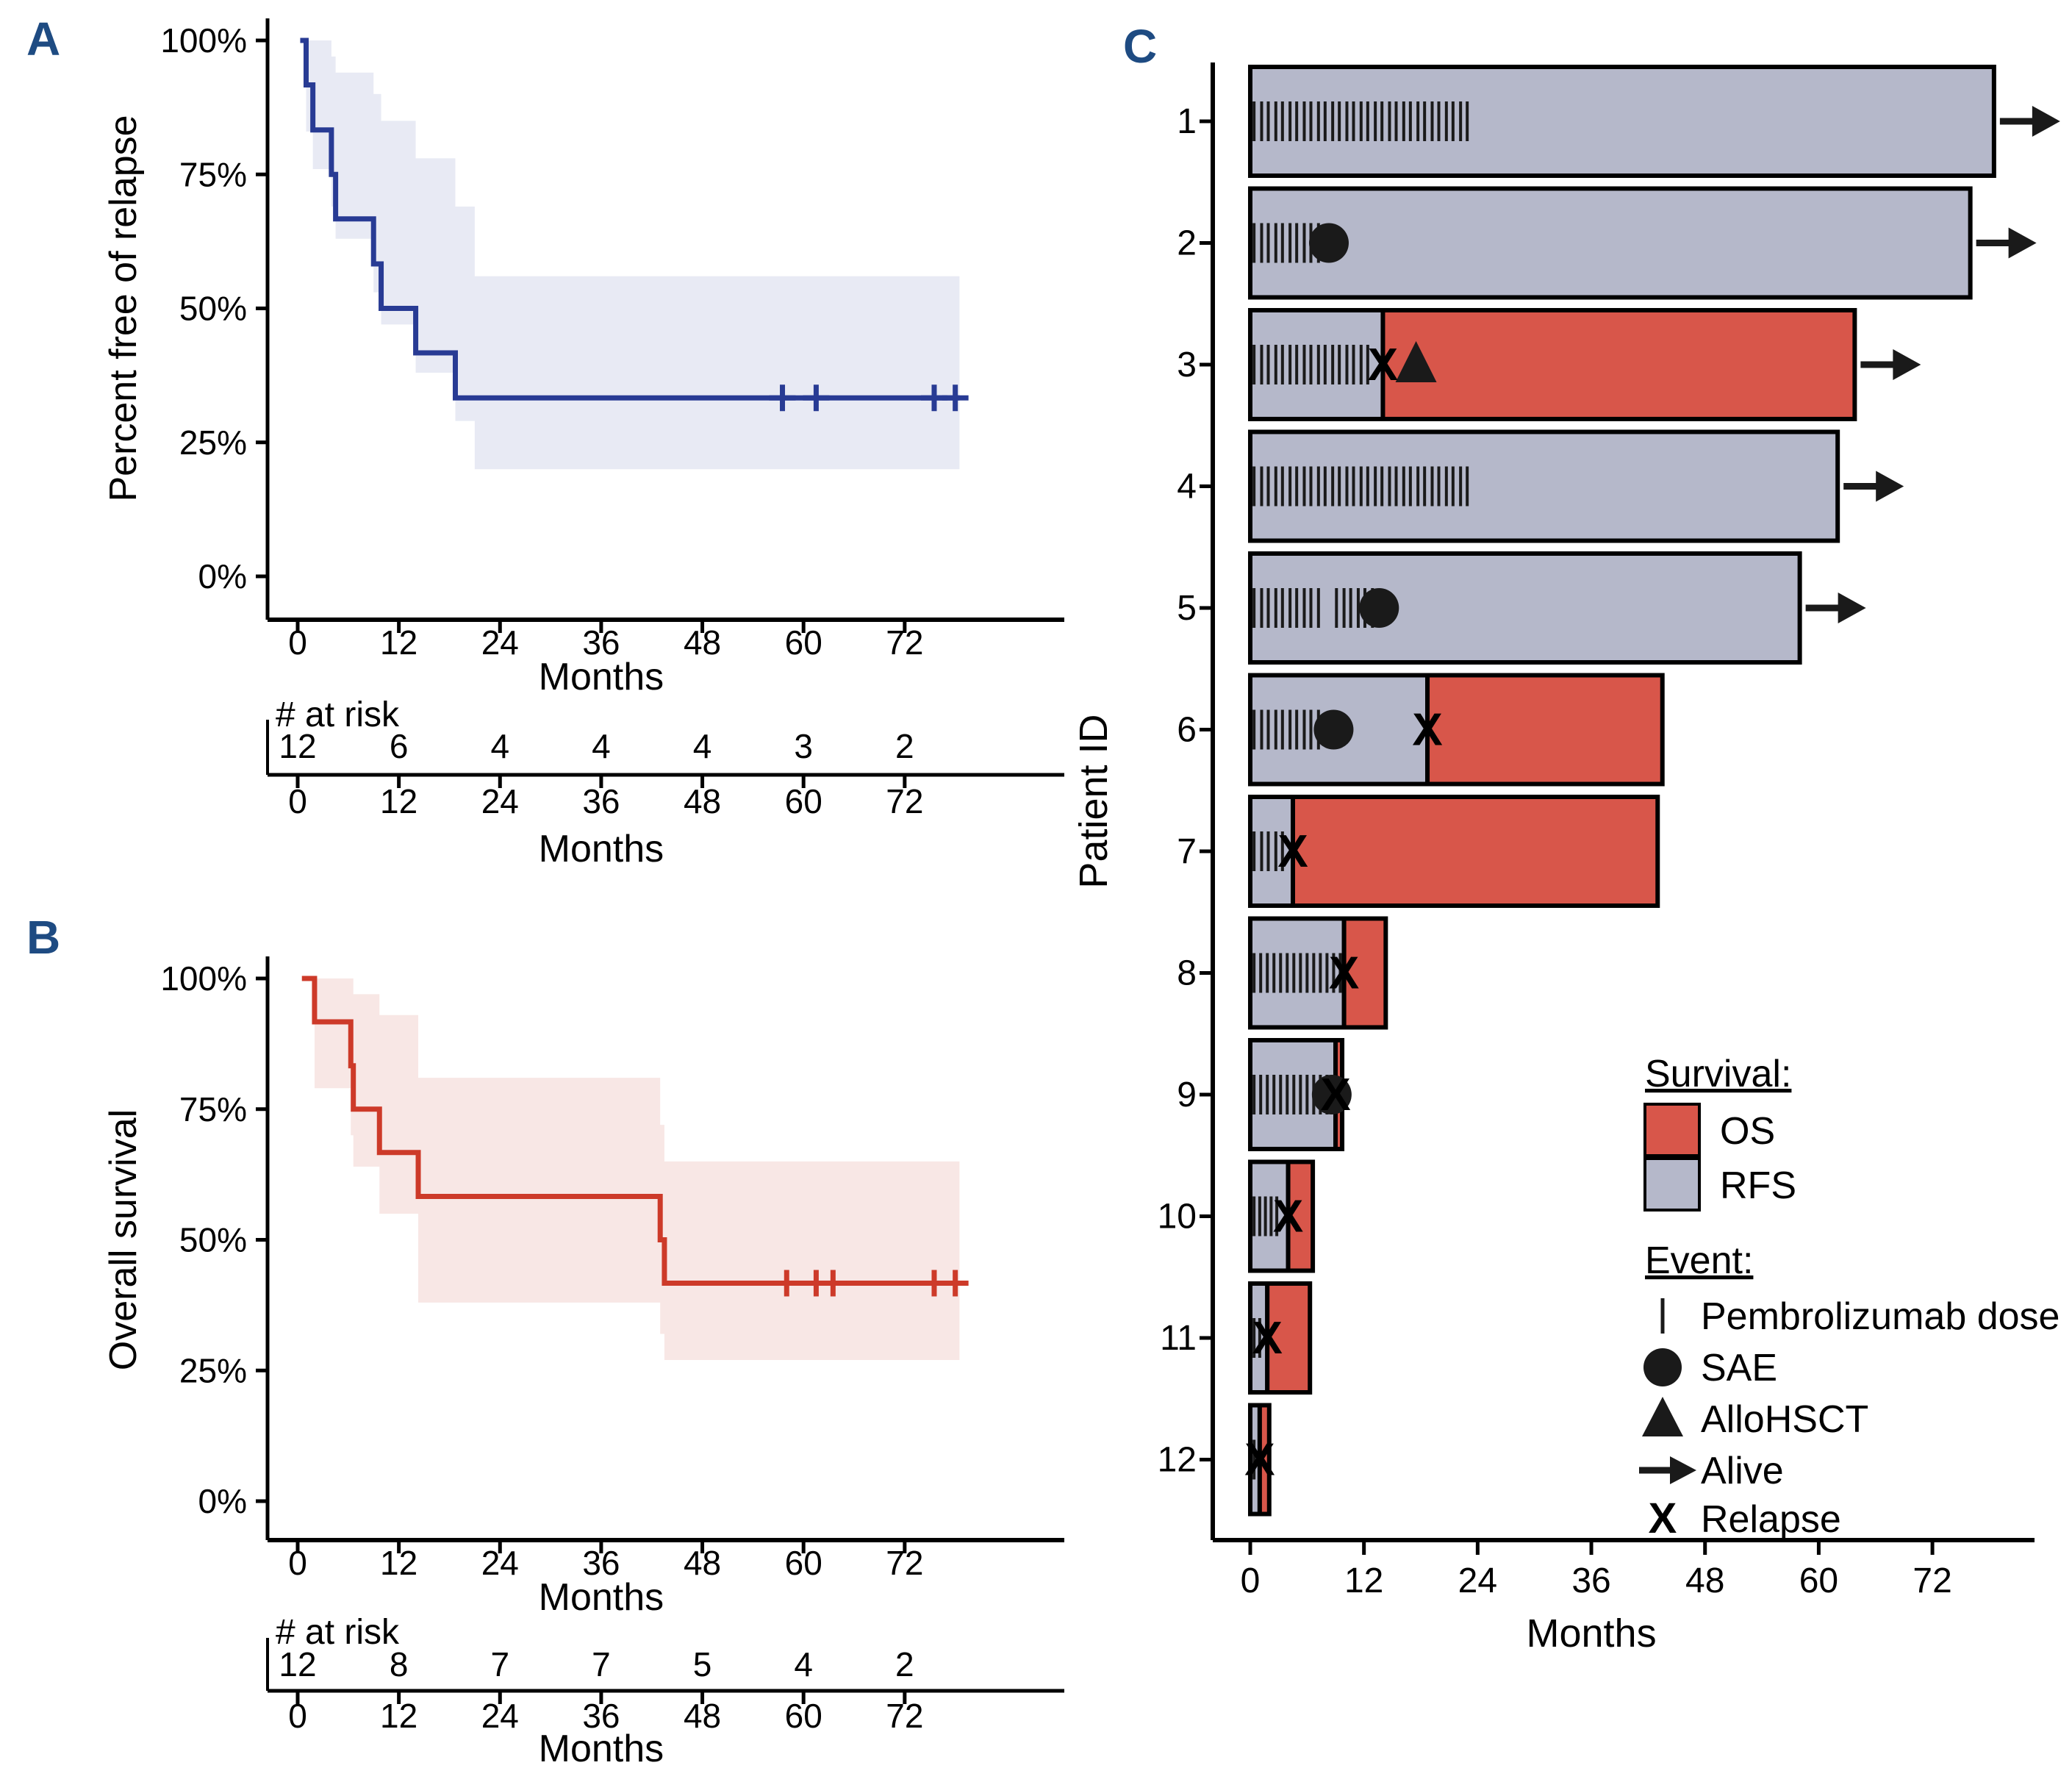  Describe the element at coordinates (905, 643) in the screenshot. I see `x-tick-label: 72` at that location.